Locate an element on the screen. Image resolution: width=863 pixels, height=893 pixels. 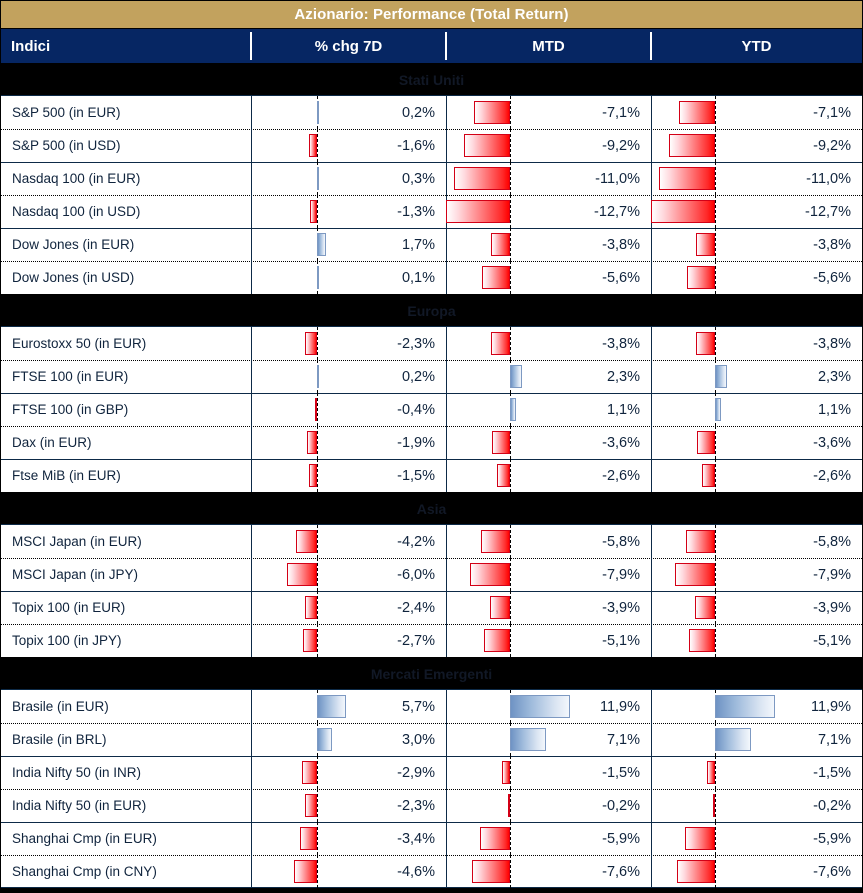
value-chg7d: -2,9% is located at coordinates (416, 772).